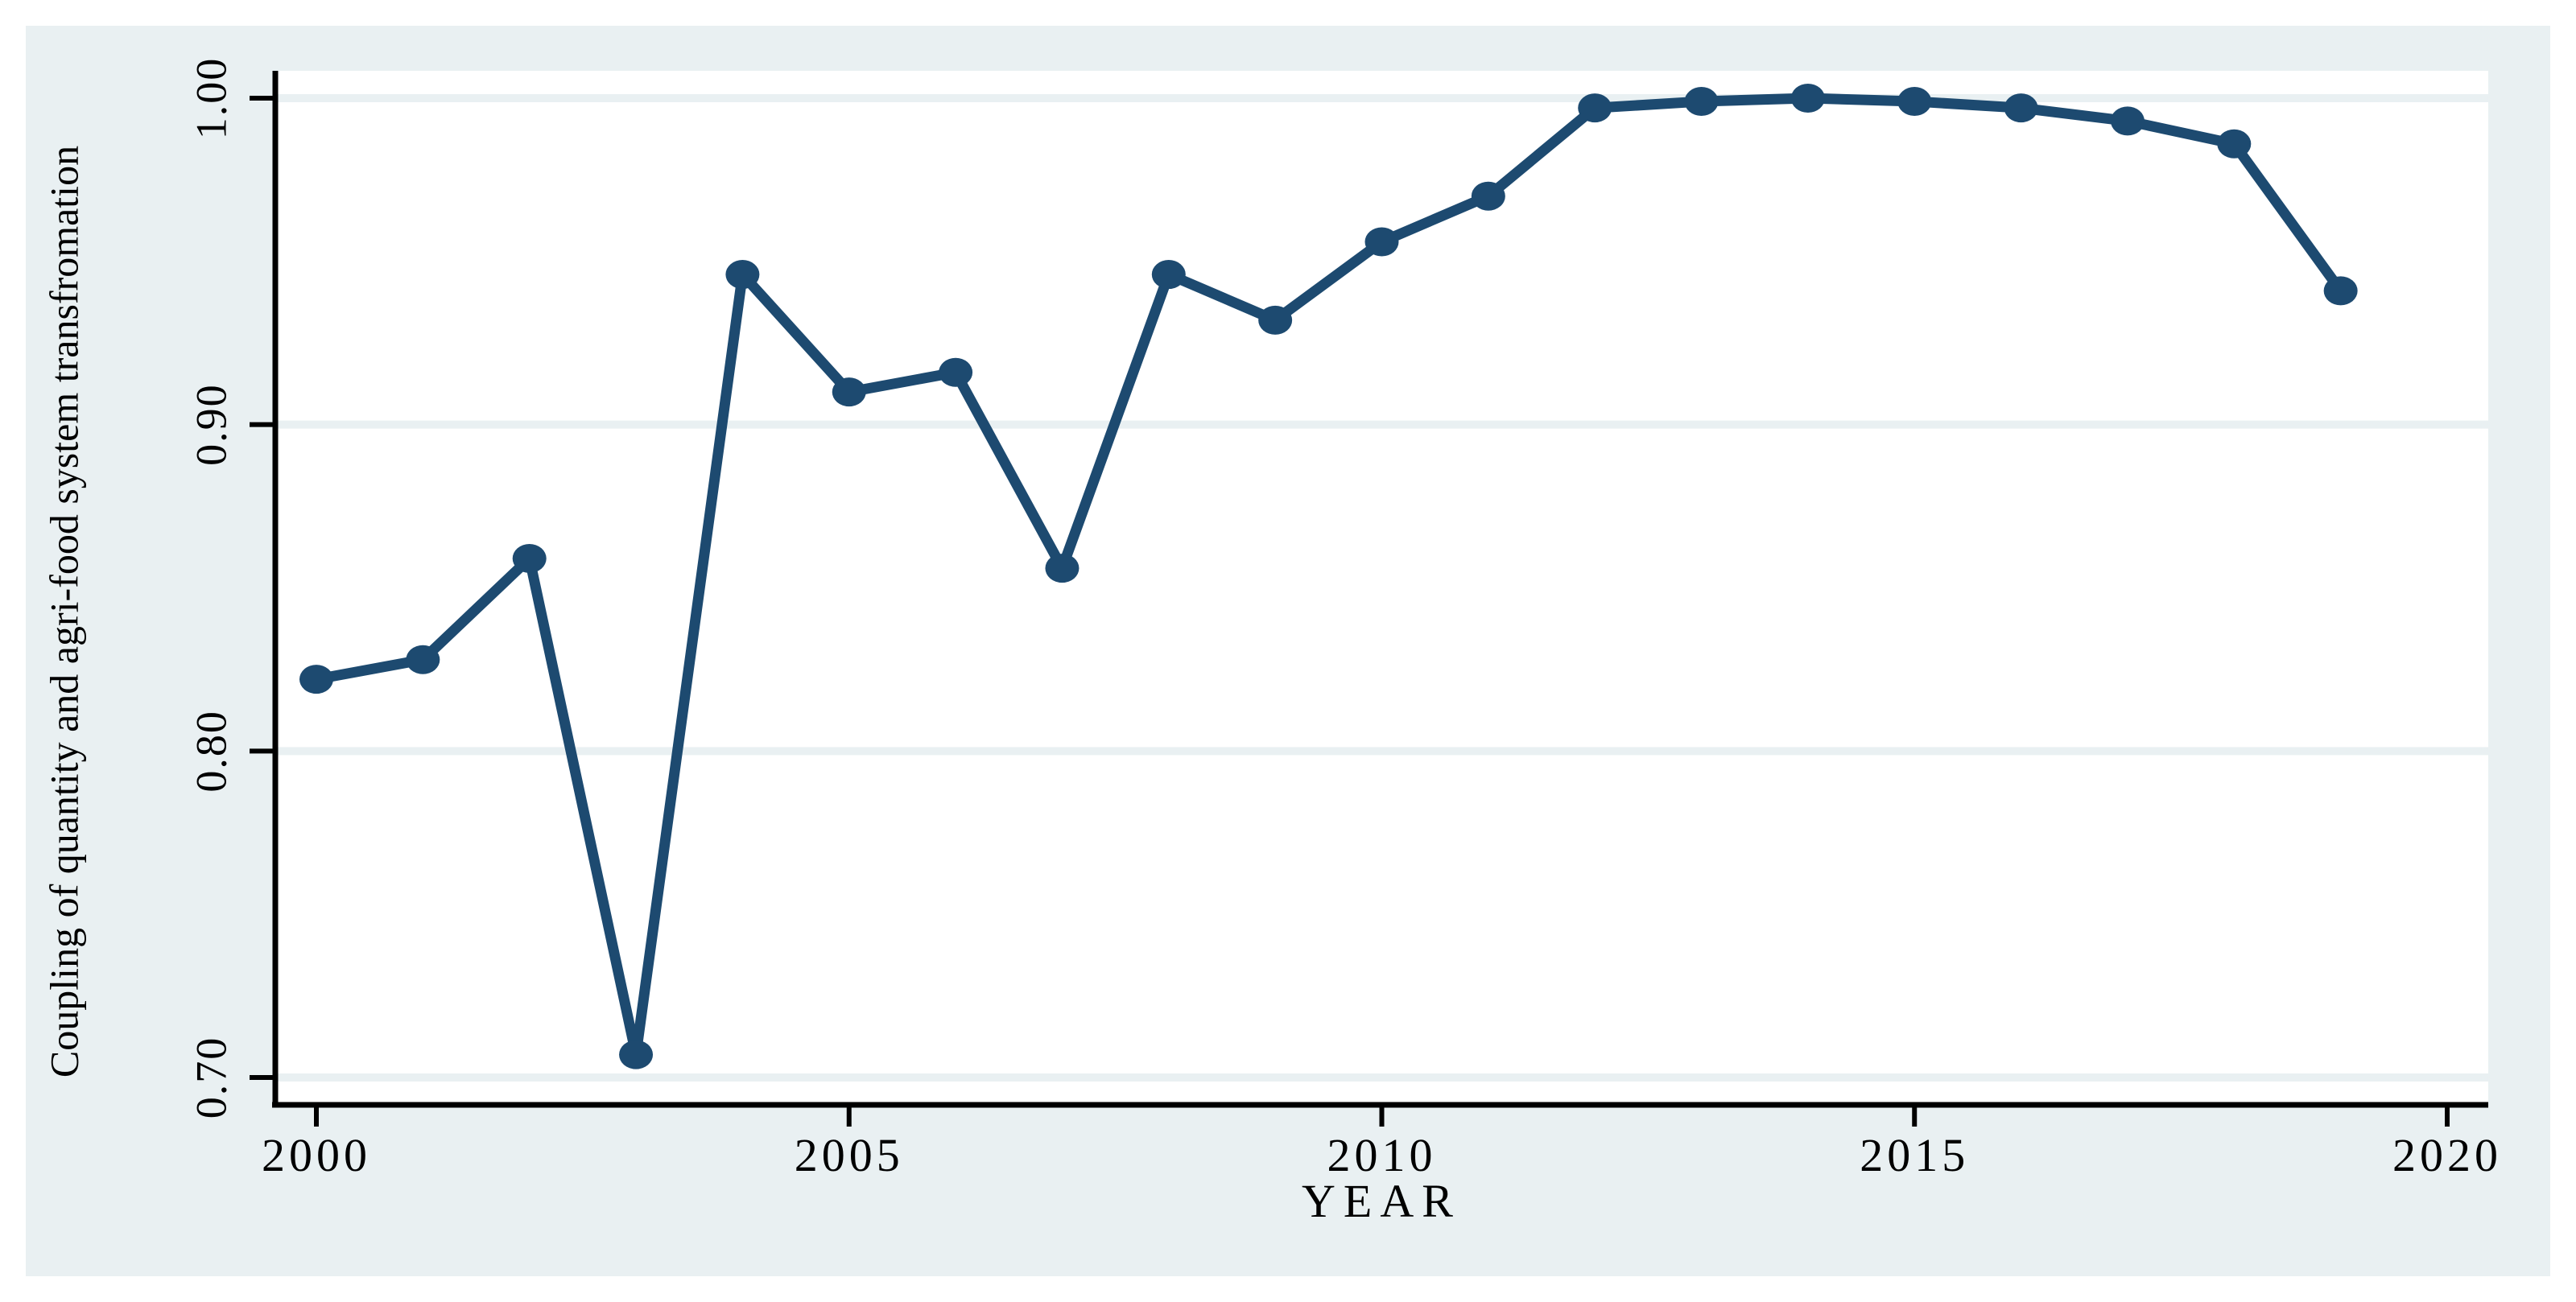  I want to click on x-tick-label: 2005, so click(849, 1155).